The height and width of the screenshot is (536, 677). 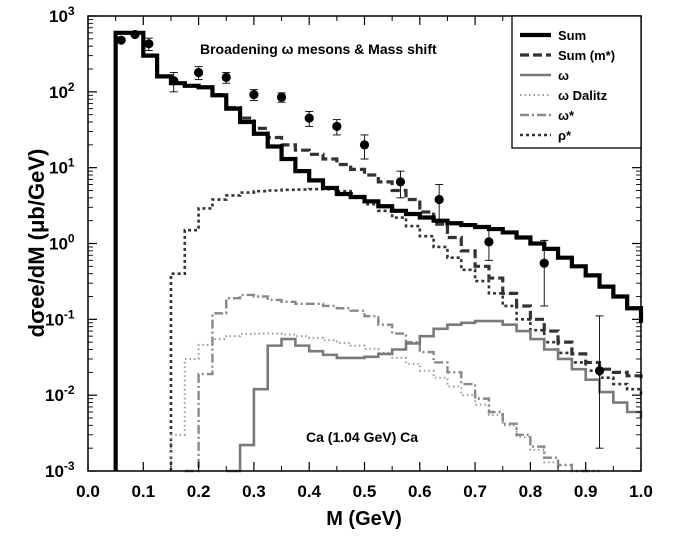 I want to click on x-tick-label: 0.1, so click(x=143, y=491).